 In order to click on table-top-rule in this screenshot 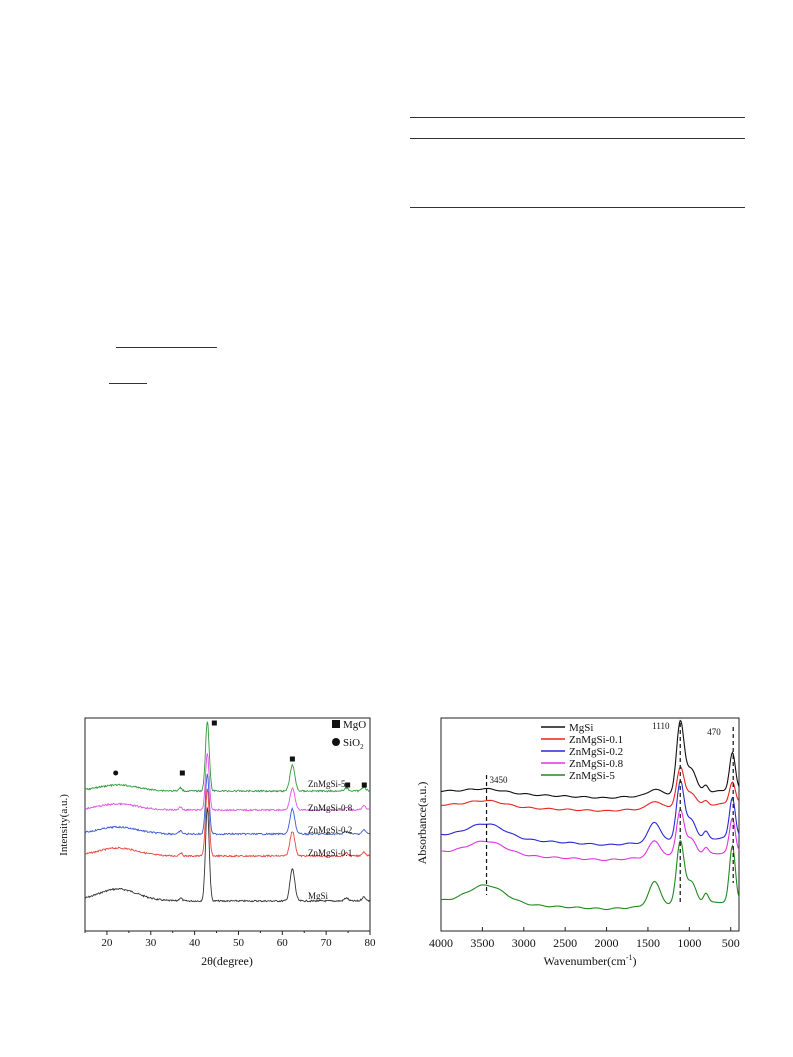, I will do `click(577, 117)`.